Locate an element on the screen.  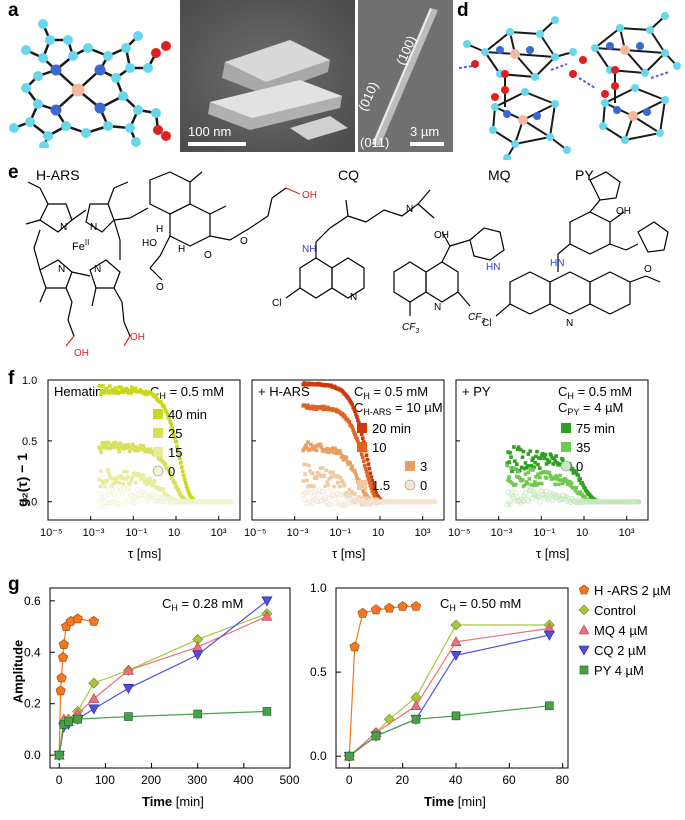
xlabel: Time [min] is located at coordinates (455, 801).